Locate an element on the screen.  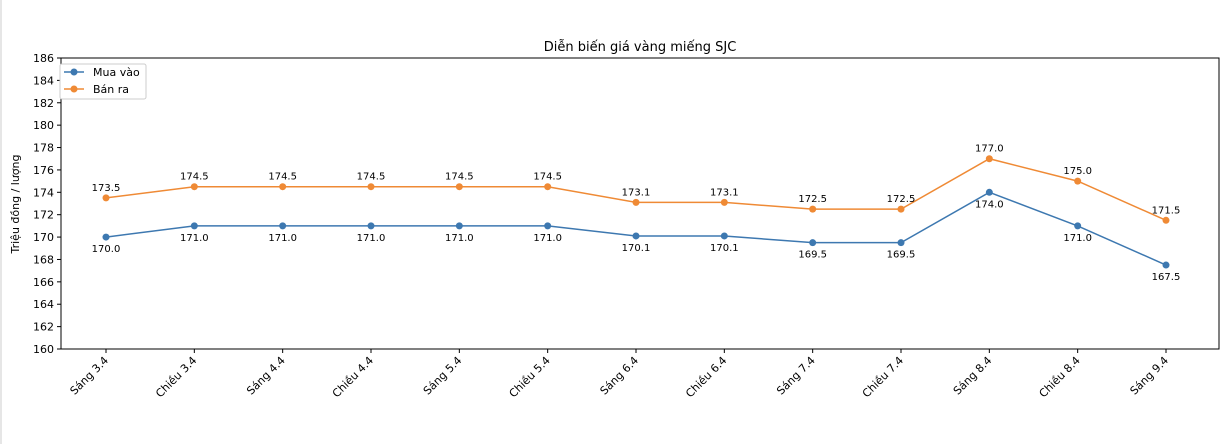
x-tick-label: Chiều 5.4 is located at coordinates (530, 377).